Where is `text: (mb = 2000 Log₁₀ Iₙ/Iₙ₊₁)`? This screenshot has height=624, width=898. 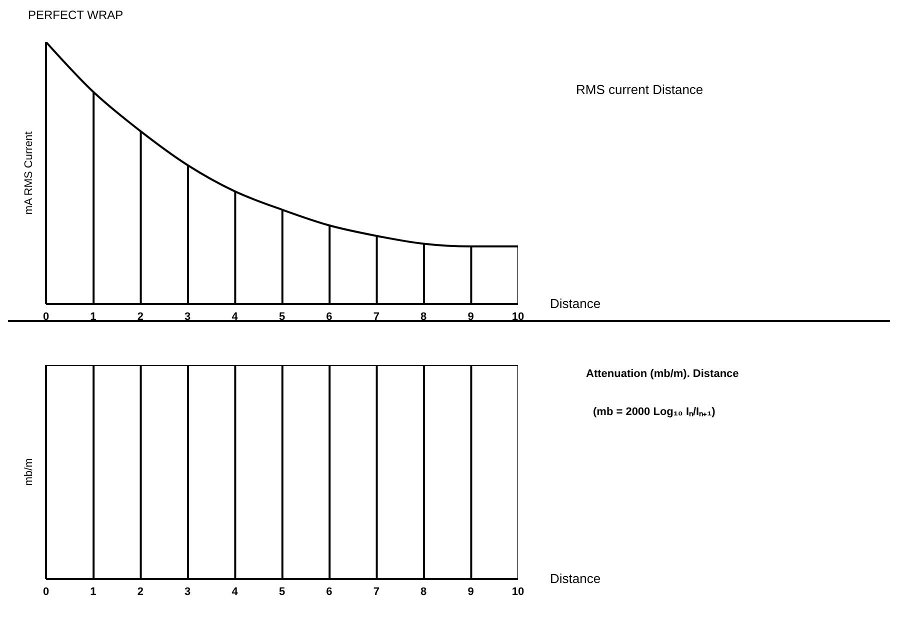 text: (mb = 2000 Log₁₀ Iₙ/Iₙ₊₁) is located at coordinates (654, 411).